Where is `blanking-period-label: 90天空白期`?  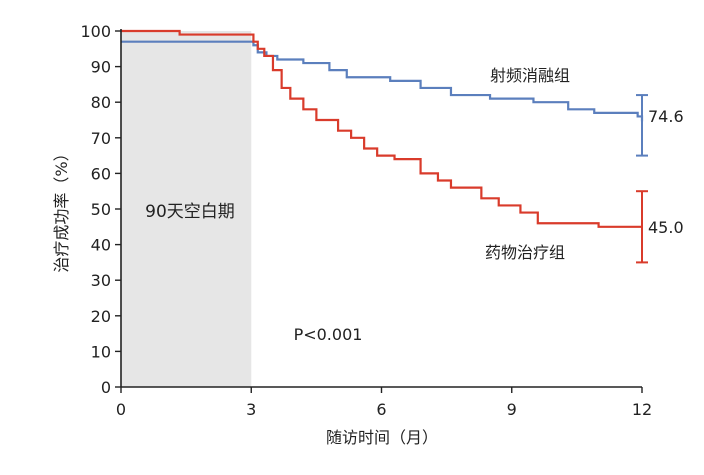 blanking-period-label: 90天空白期 is located at coordinates (190, 212).